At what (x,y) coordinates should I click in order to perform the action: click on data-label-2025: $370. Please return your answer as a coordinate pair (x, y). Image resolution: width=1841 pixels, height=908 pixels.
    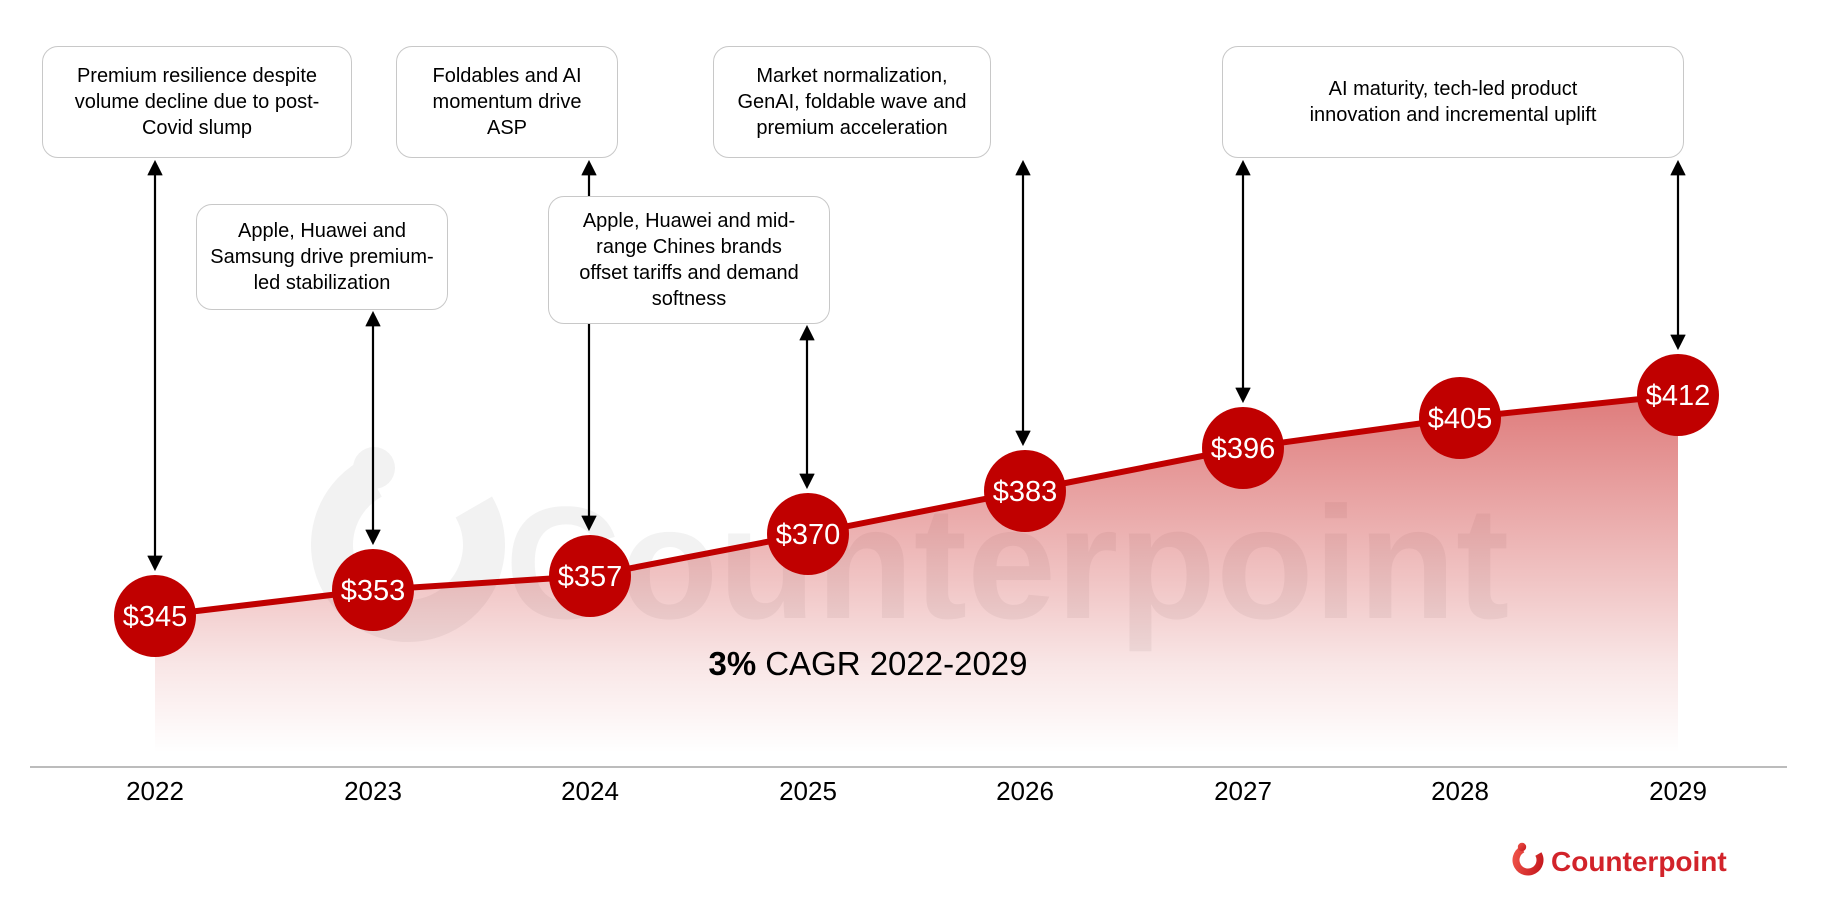
    Looking at the image, I should click on (808, 535).